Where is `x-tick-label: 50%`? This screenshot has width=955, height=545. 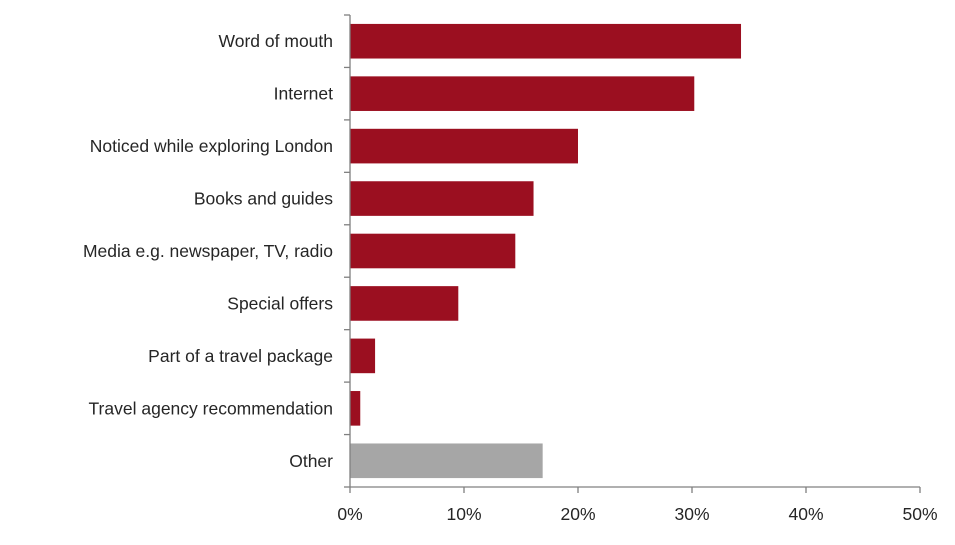
x-tick-label: 50% is located at coordinates (919, 514).